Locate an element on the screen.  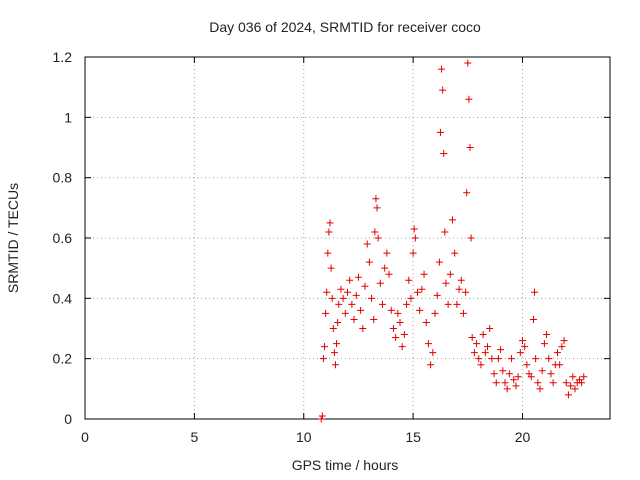
y-tick-label: 0.8 is located at coordinates (63, 178).